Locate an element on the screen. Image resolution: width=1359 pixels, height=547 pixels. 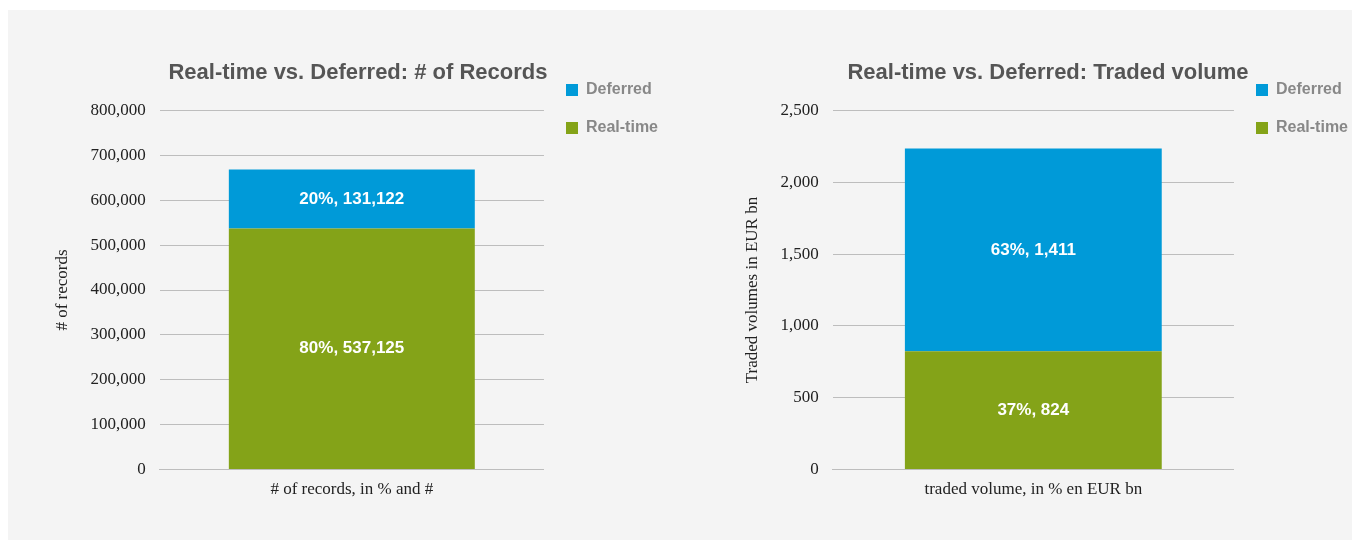
data-label: 37%, 824 is located at coordinates (1033, 409).